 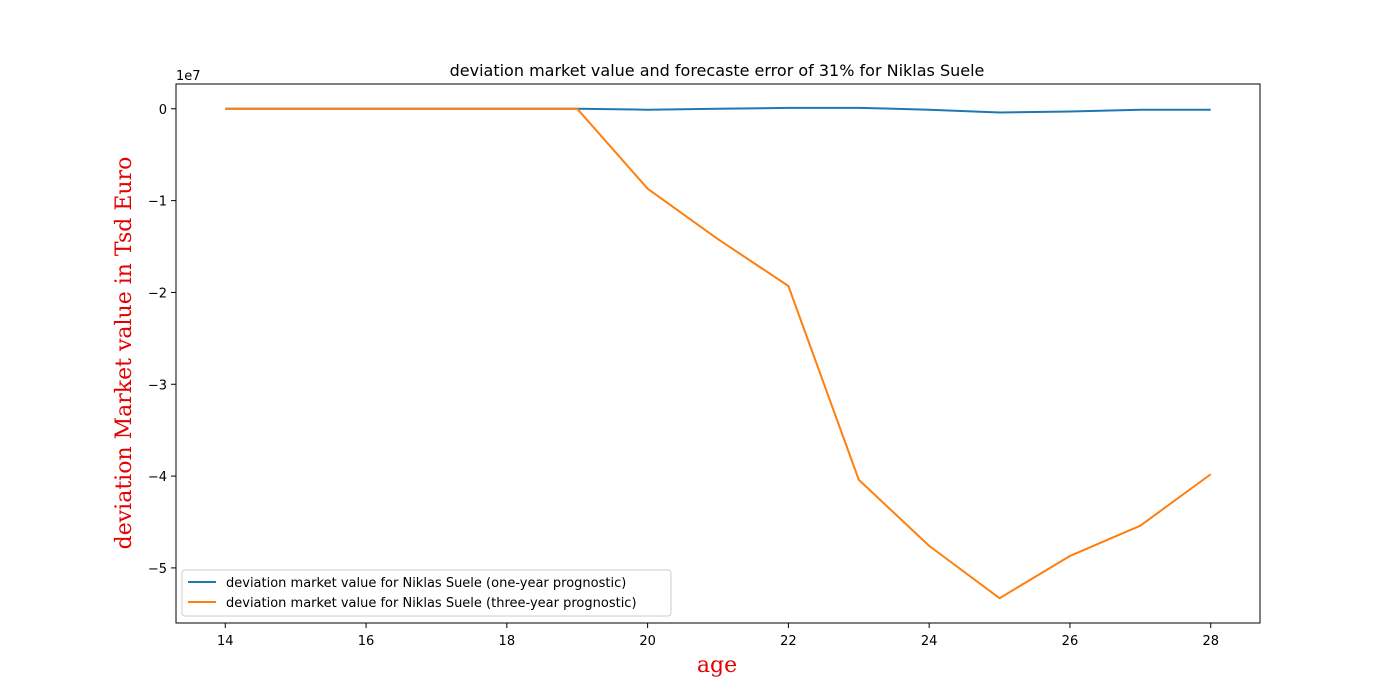 I want to click on x-axis-label: age, so click(x=717, y=665).